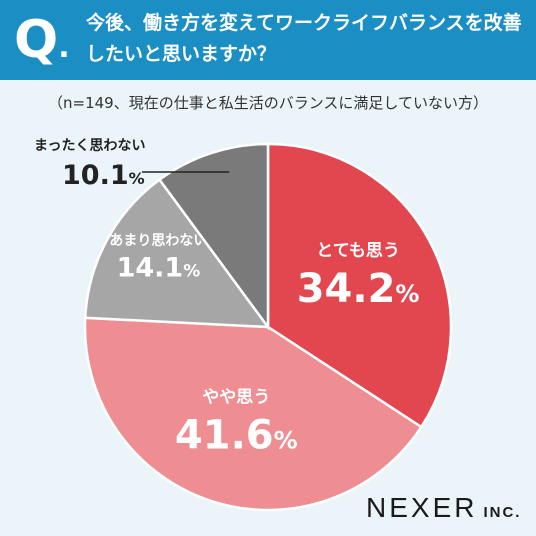 The width and height of the screenshot is (536, 536). Describe the element at coordinates (89, 146) in the screenshot. I see `slice-label: まったく思わない` at that location.